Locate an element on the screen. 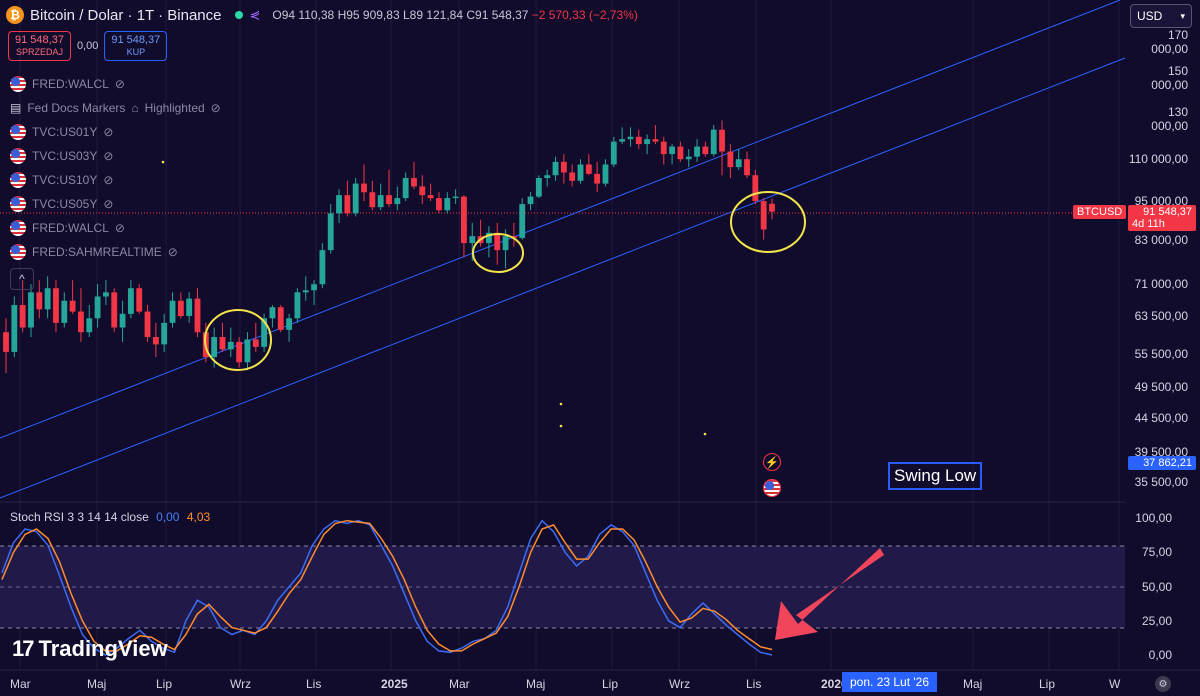 The image size is (1200, 696). stoch-d-line is located at coordinates (387, 585).